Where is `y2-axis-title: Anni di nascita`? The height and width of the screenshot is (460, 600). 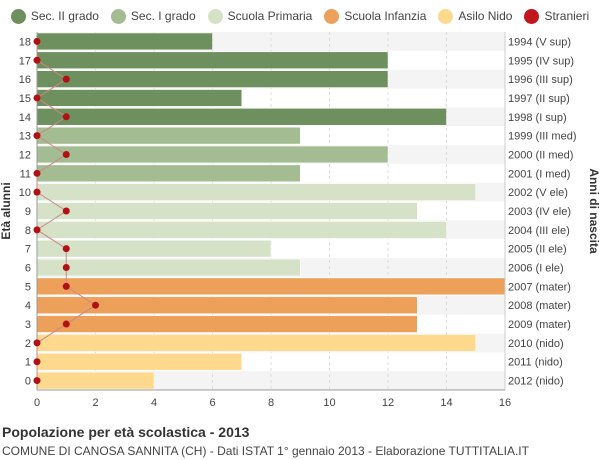
y2-axis-title: Anni di nascita is located at coordinates (593, 211).